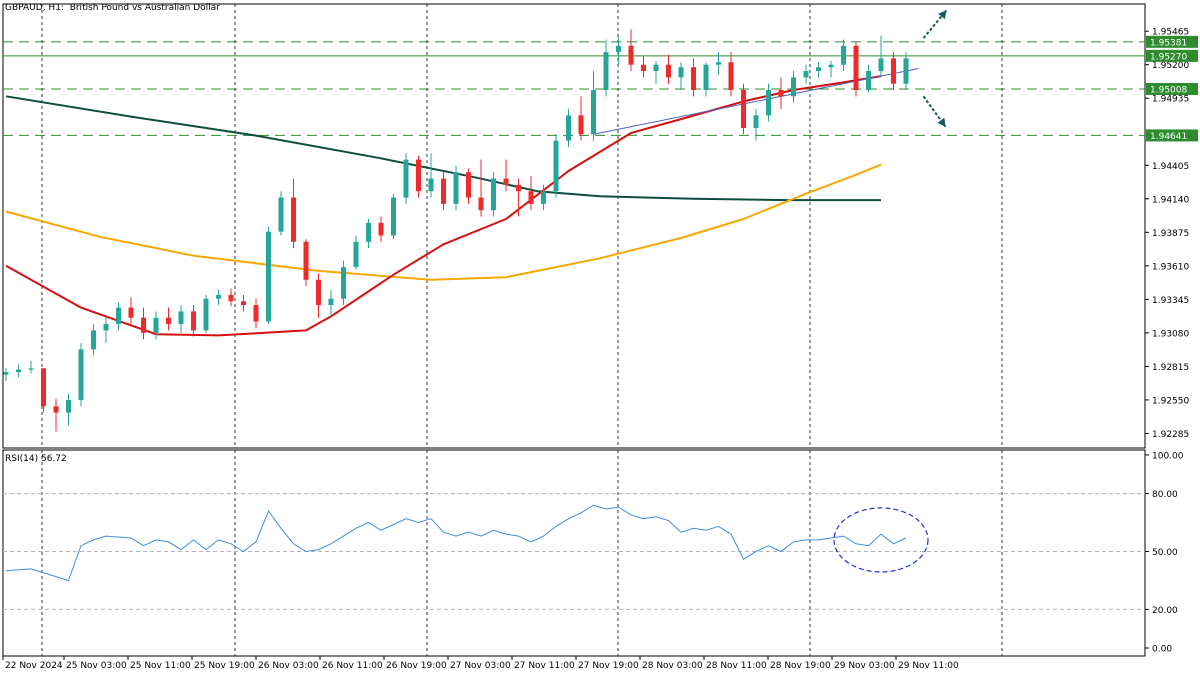 Image resolution: width=1200 pixels, height=679 pixels. I want to click on time-label: 25 Nov 03:00, so click(96, 666).